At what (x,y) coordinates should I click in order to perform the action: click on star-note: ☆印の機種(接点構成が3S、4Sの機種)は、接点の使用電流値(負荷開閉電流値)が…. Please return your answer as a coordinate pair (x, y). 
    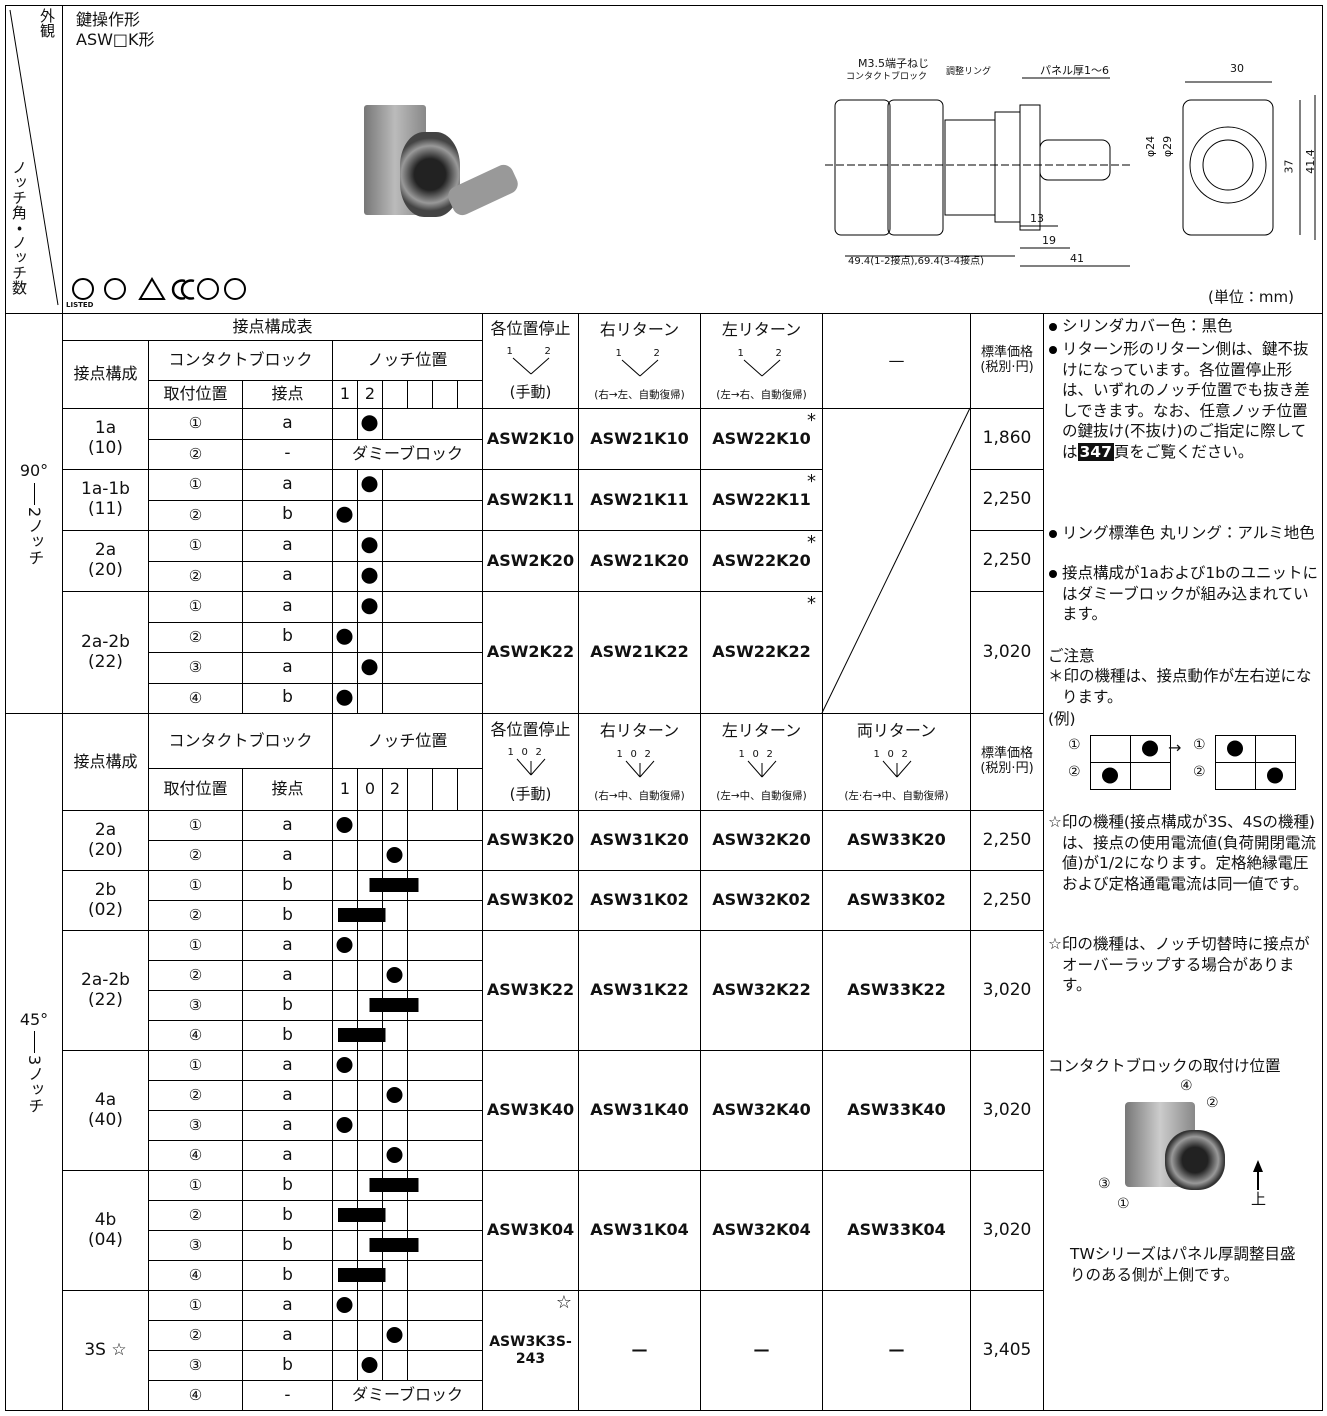
    Looking at the image, I should click on (1182, 853).